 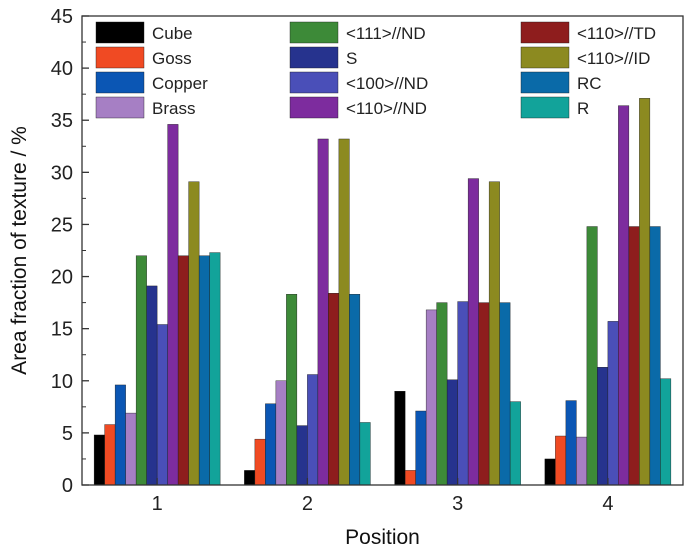 What do you see at coordinates (67, 434) in the screenshot?
I see `y-tick-label: 5` at bounding box center [67, 434].